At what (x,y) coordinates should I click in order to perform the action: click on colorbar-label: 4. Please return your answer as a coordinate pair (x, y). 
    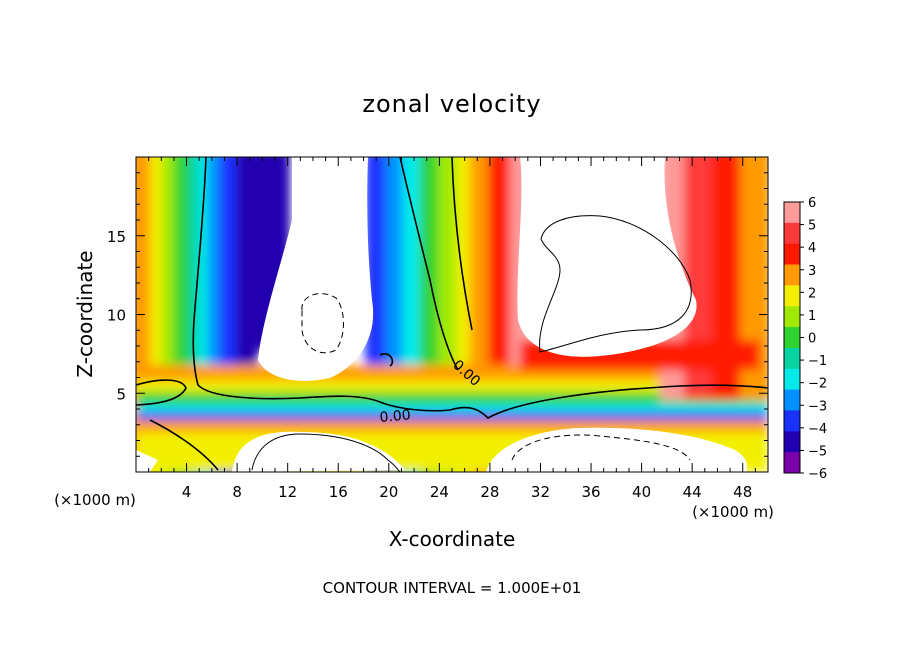
    Looking at the image, I should click on (812, 248).